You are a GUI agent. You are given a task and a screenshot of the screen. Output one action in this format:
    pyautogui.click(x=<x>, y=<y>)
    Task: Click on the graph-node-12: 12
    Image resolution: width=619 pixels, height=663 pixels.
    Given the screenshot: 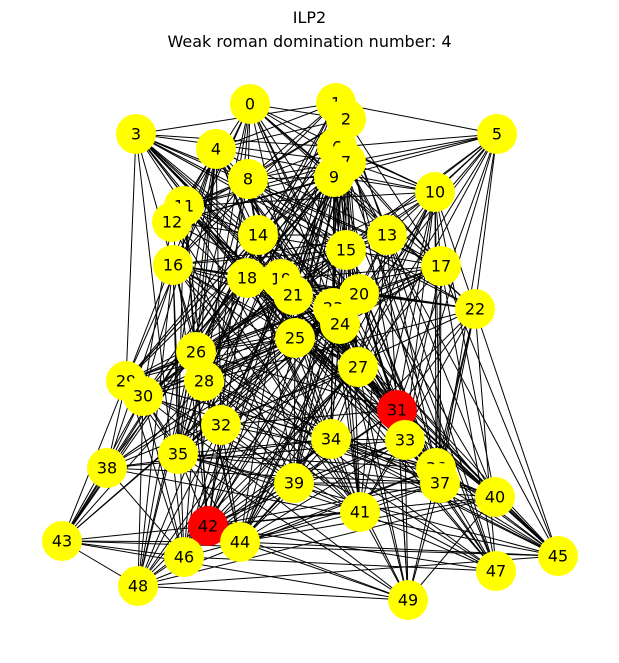 What is the action you would take?
    pyautogui.click(x=172, y=222)
    